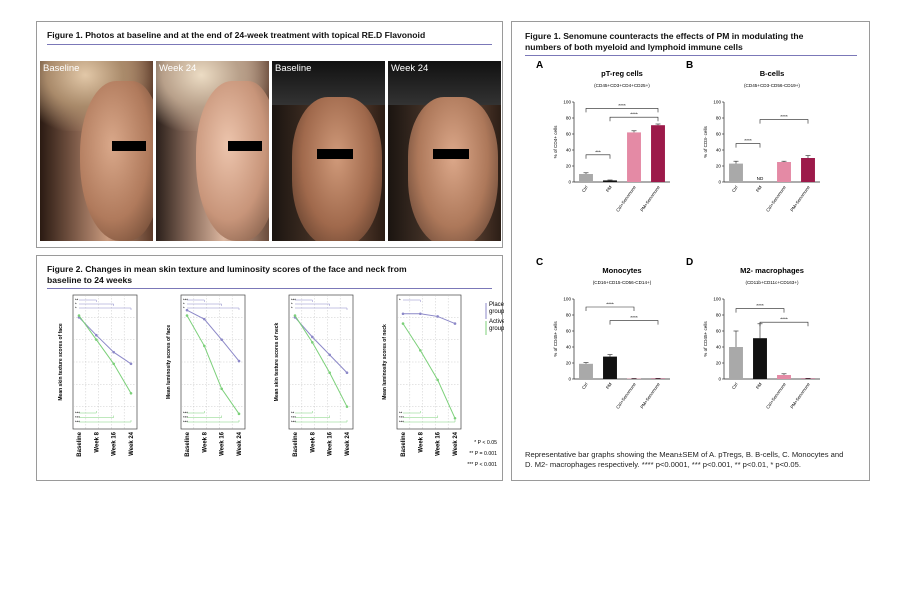 This screenshot has height=609, width=900. What do you see at coordinates (759, 385) in the screenshot?
I see `bar-xtick-label-D-1: PM` at bounding box center [759, 385].